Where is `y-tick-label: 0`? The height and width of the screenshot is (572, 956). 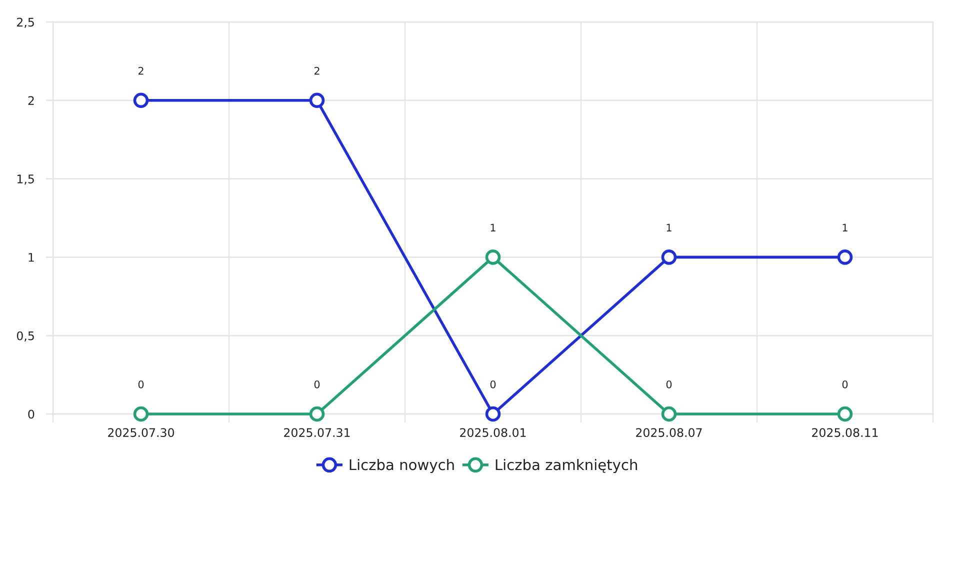
y-tick-label: 0 is located at coordinates (31, 414).